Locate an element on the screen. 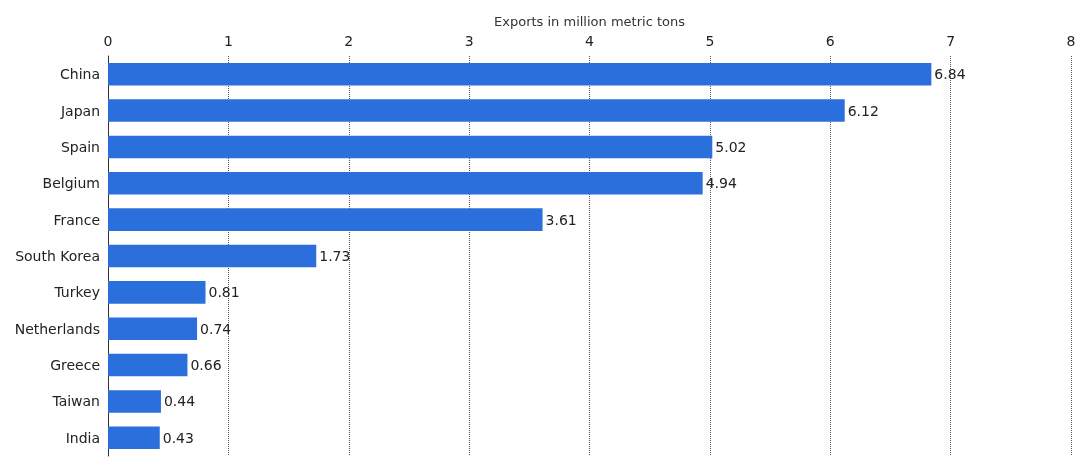 Image resolution: width=1091 pixels, height=466 pixels. y-tick-label: South Korea is located at coordinates (57, 256).